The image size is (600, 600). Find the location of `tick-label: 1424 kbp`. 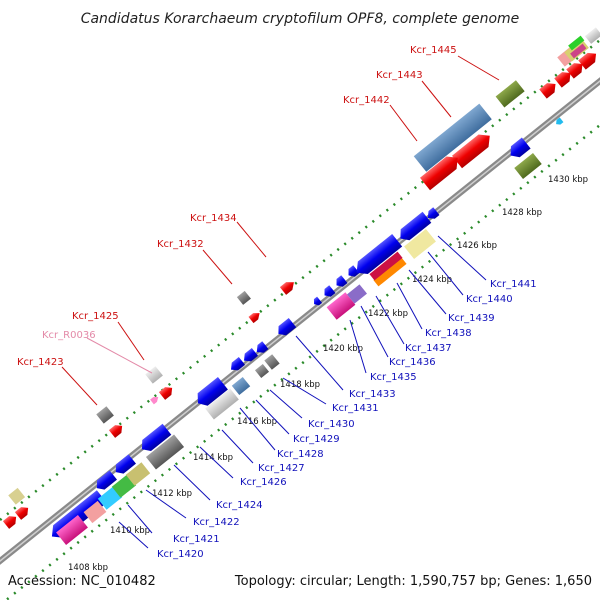

tick-label: 1424 kbp is located at coordinates (432, 280).